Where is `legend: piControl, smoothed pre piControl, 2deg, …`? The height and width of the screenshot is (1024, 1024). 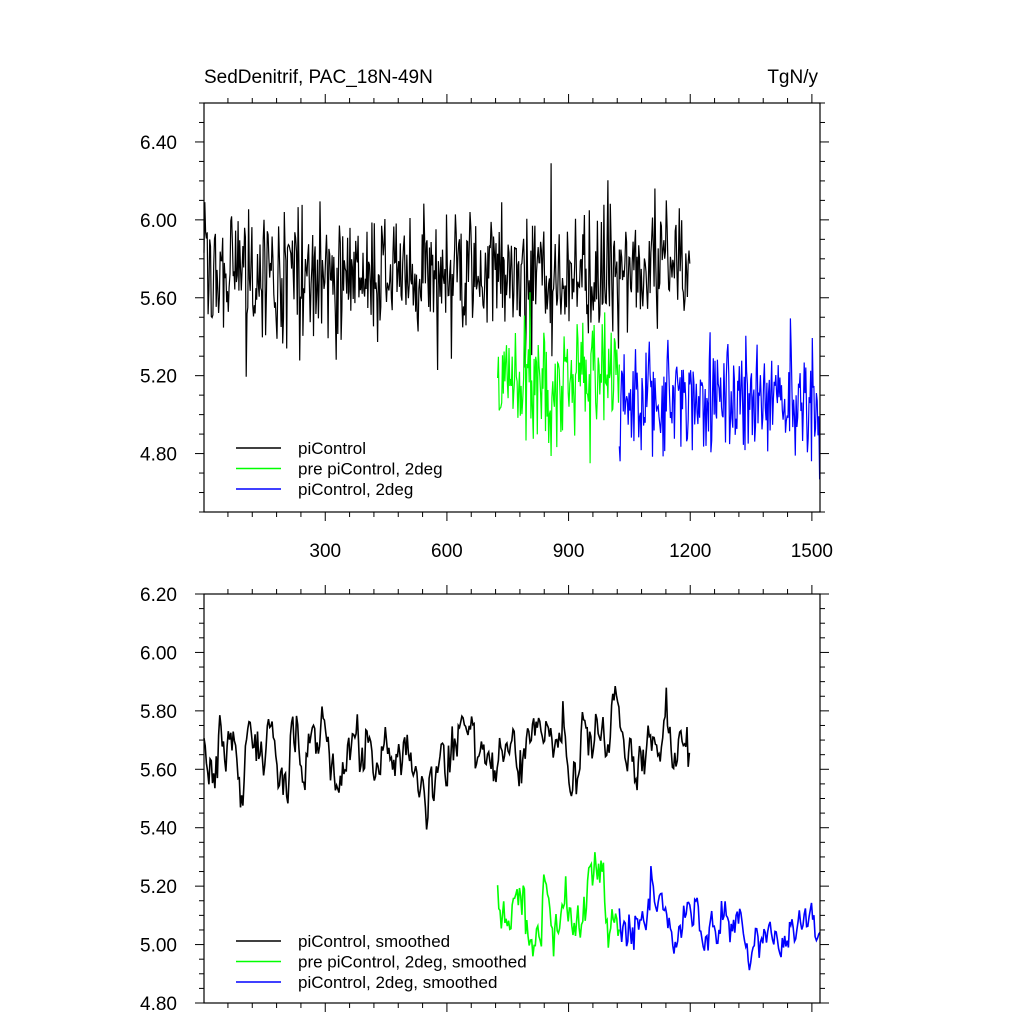 legend: piControl, smoothed pre piControl, 2deg, … is located at coordinates (381, 962).